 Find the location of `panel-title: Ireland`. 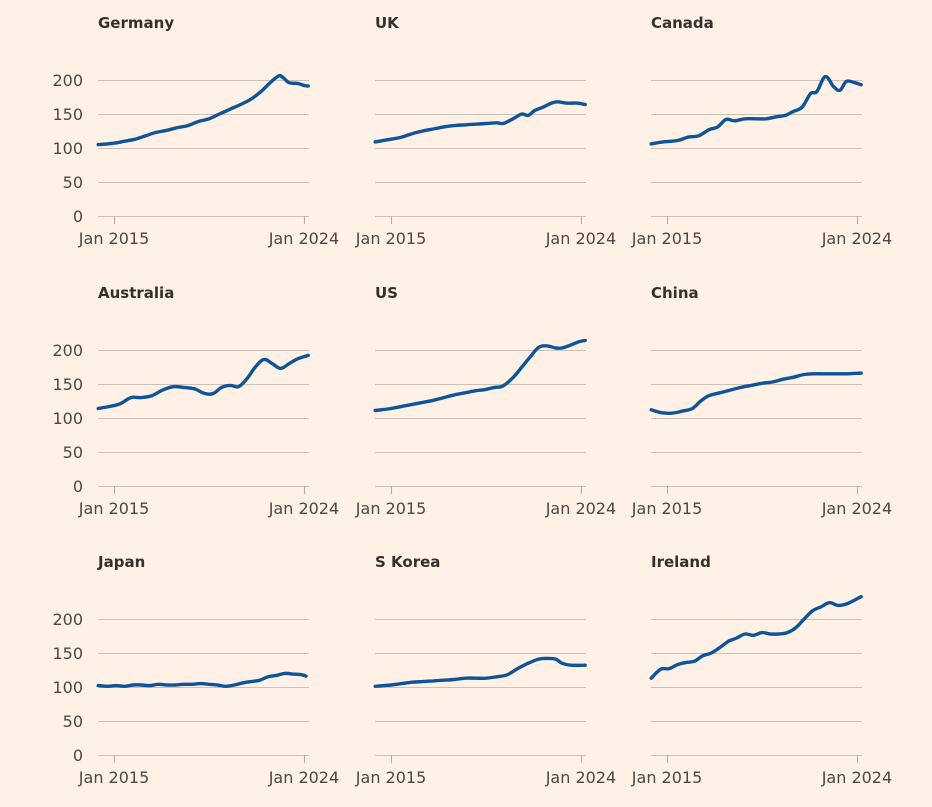

panel-title: Ireland is located at coordinates (681, 562).